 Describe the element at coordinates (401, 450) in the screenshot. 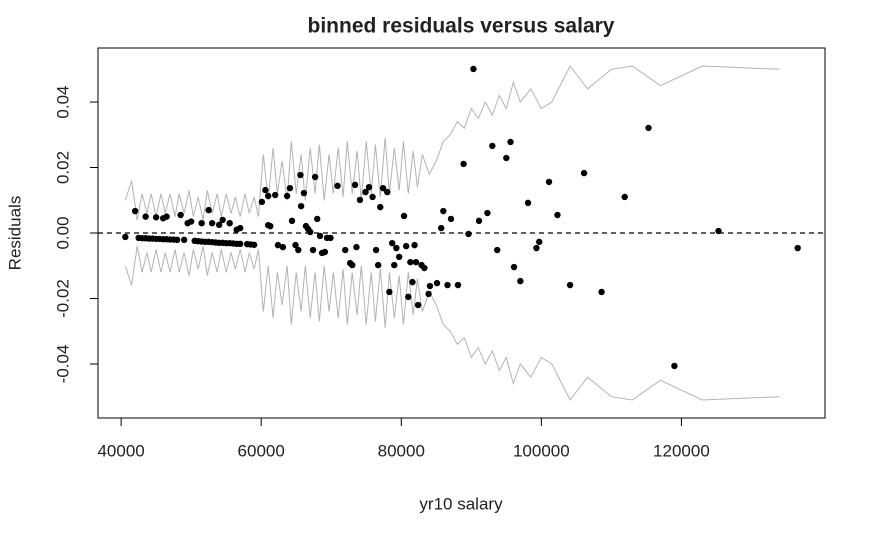

I see `x-tick-label: 80000` at that location.